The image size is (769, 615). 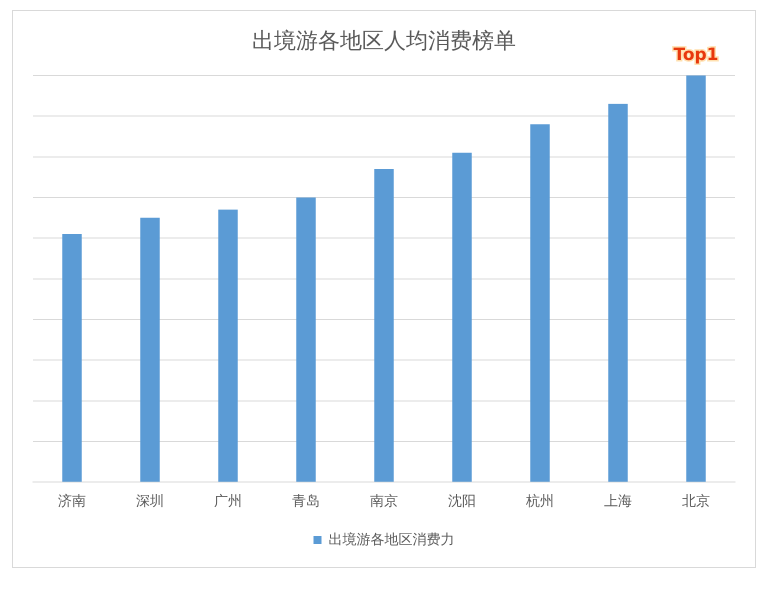 I want to click on x-tick-label: 济南, so click(x=72, y=500).